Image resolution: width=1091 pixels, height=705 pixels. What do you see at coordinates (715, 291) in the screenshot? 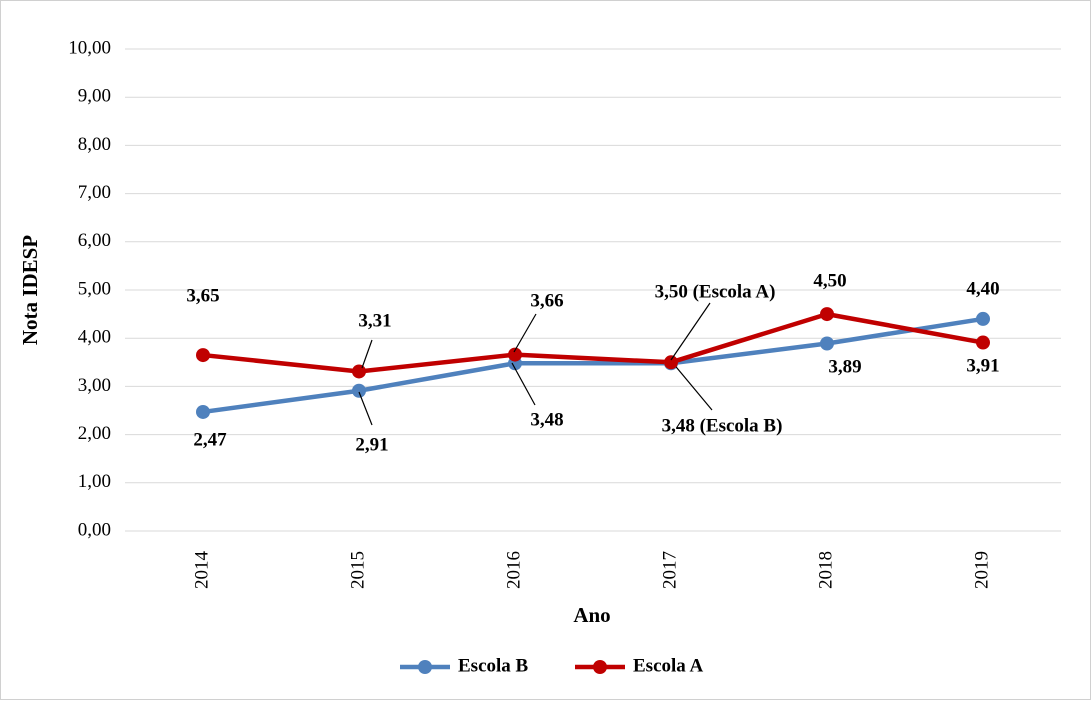
I see `data-label: 3,50 (Escola A)` at bounding box center [715, 291].